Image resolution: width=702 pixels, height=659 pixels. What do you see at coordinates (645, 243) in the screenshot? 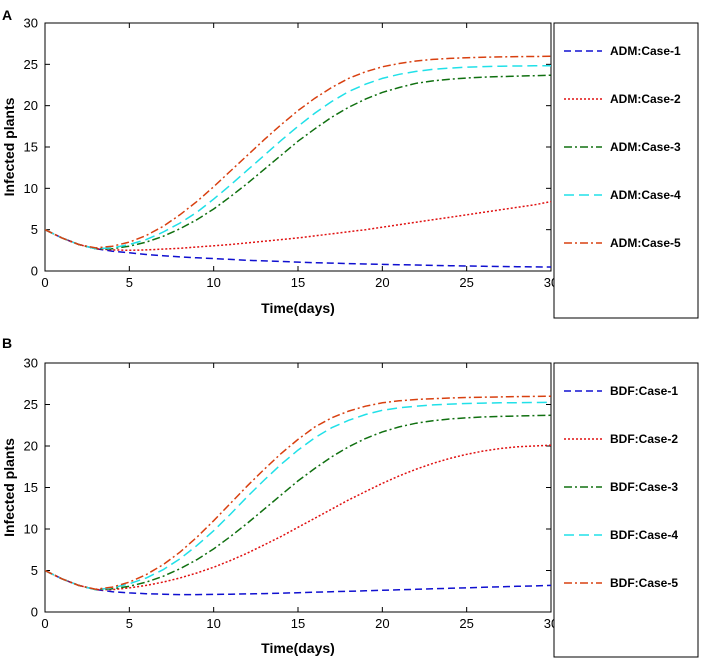
I see `legend-label: ADM:Case-5` at bounding box center [645, 243].